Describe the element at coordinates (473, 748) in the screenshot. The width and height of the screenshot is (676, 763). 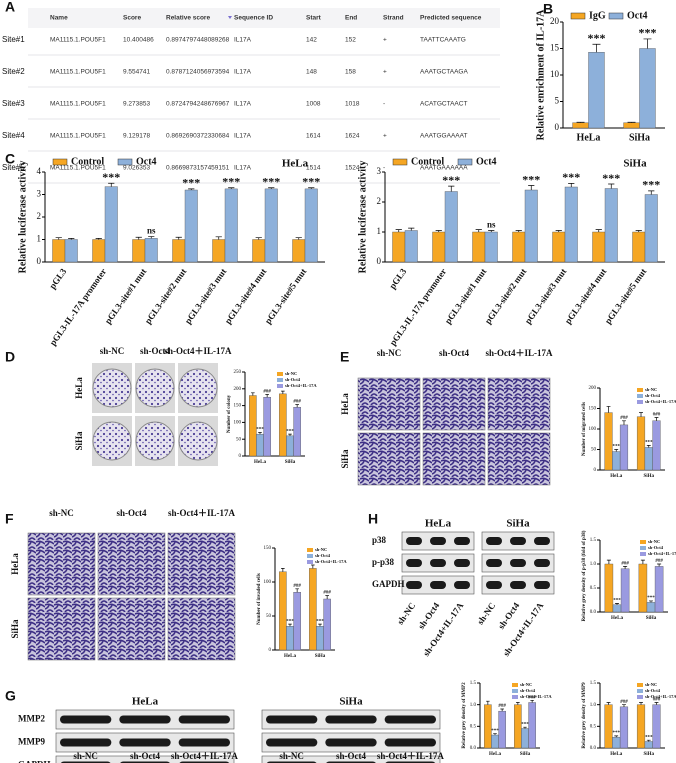
I see `y-tick-label: 0.0` at that location.